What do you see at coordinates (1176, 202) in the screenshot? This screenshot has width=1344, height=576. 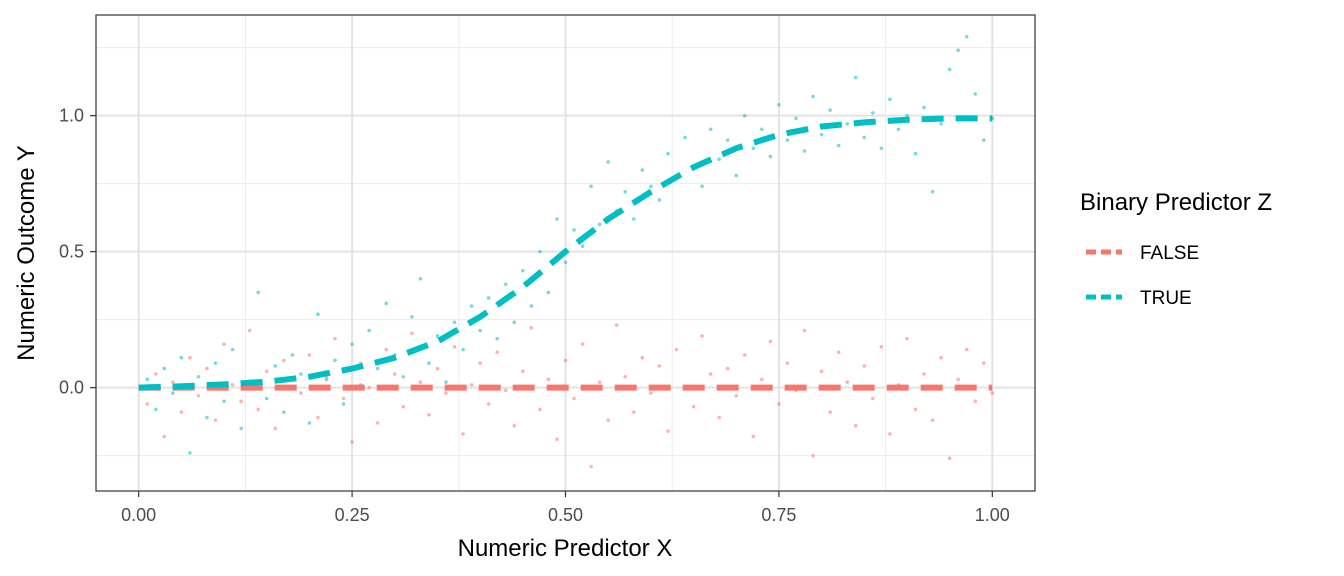 I see `legend-title: Binary Predictor Z` at bounding box center [1176, 202].